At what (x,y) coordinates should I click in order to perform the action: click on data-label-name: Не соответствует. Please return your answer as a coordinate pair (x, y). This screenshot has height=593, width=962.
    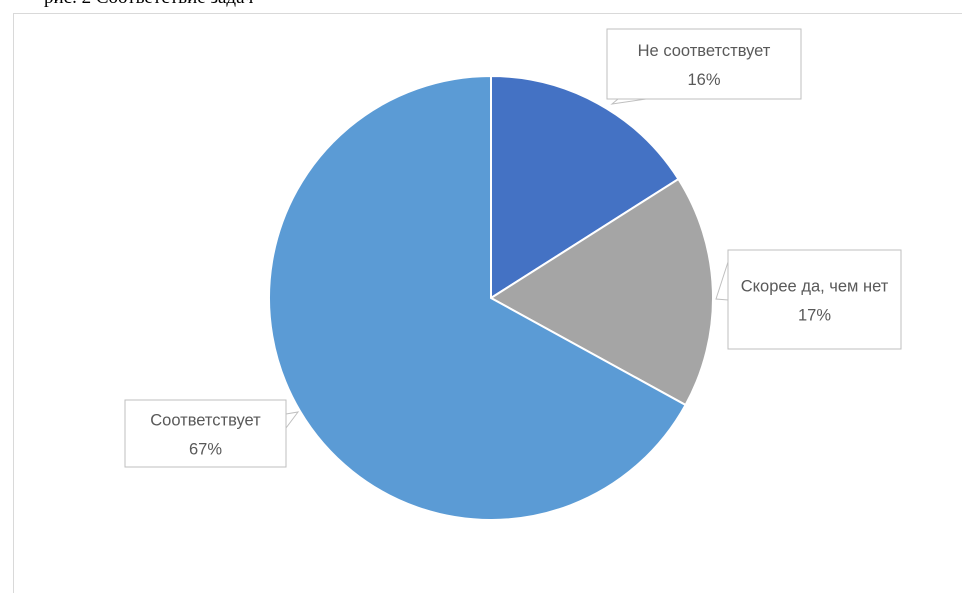
    Looking at the image, I should click on (704, 51).